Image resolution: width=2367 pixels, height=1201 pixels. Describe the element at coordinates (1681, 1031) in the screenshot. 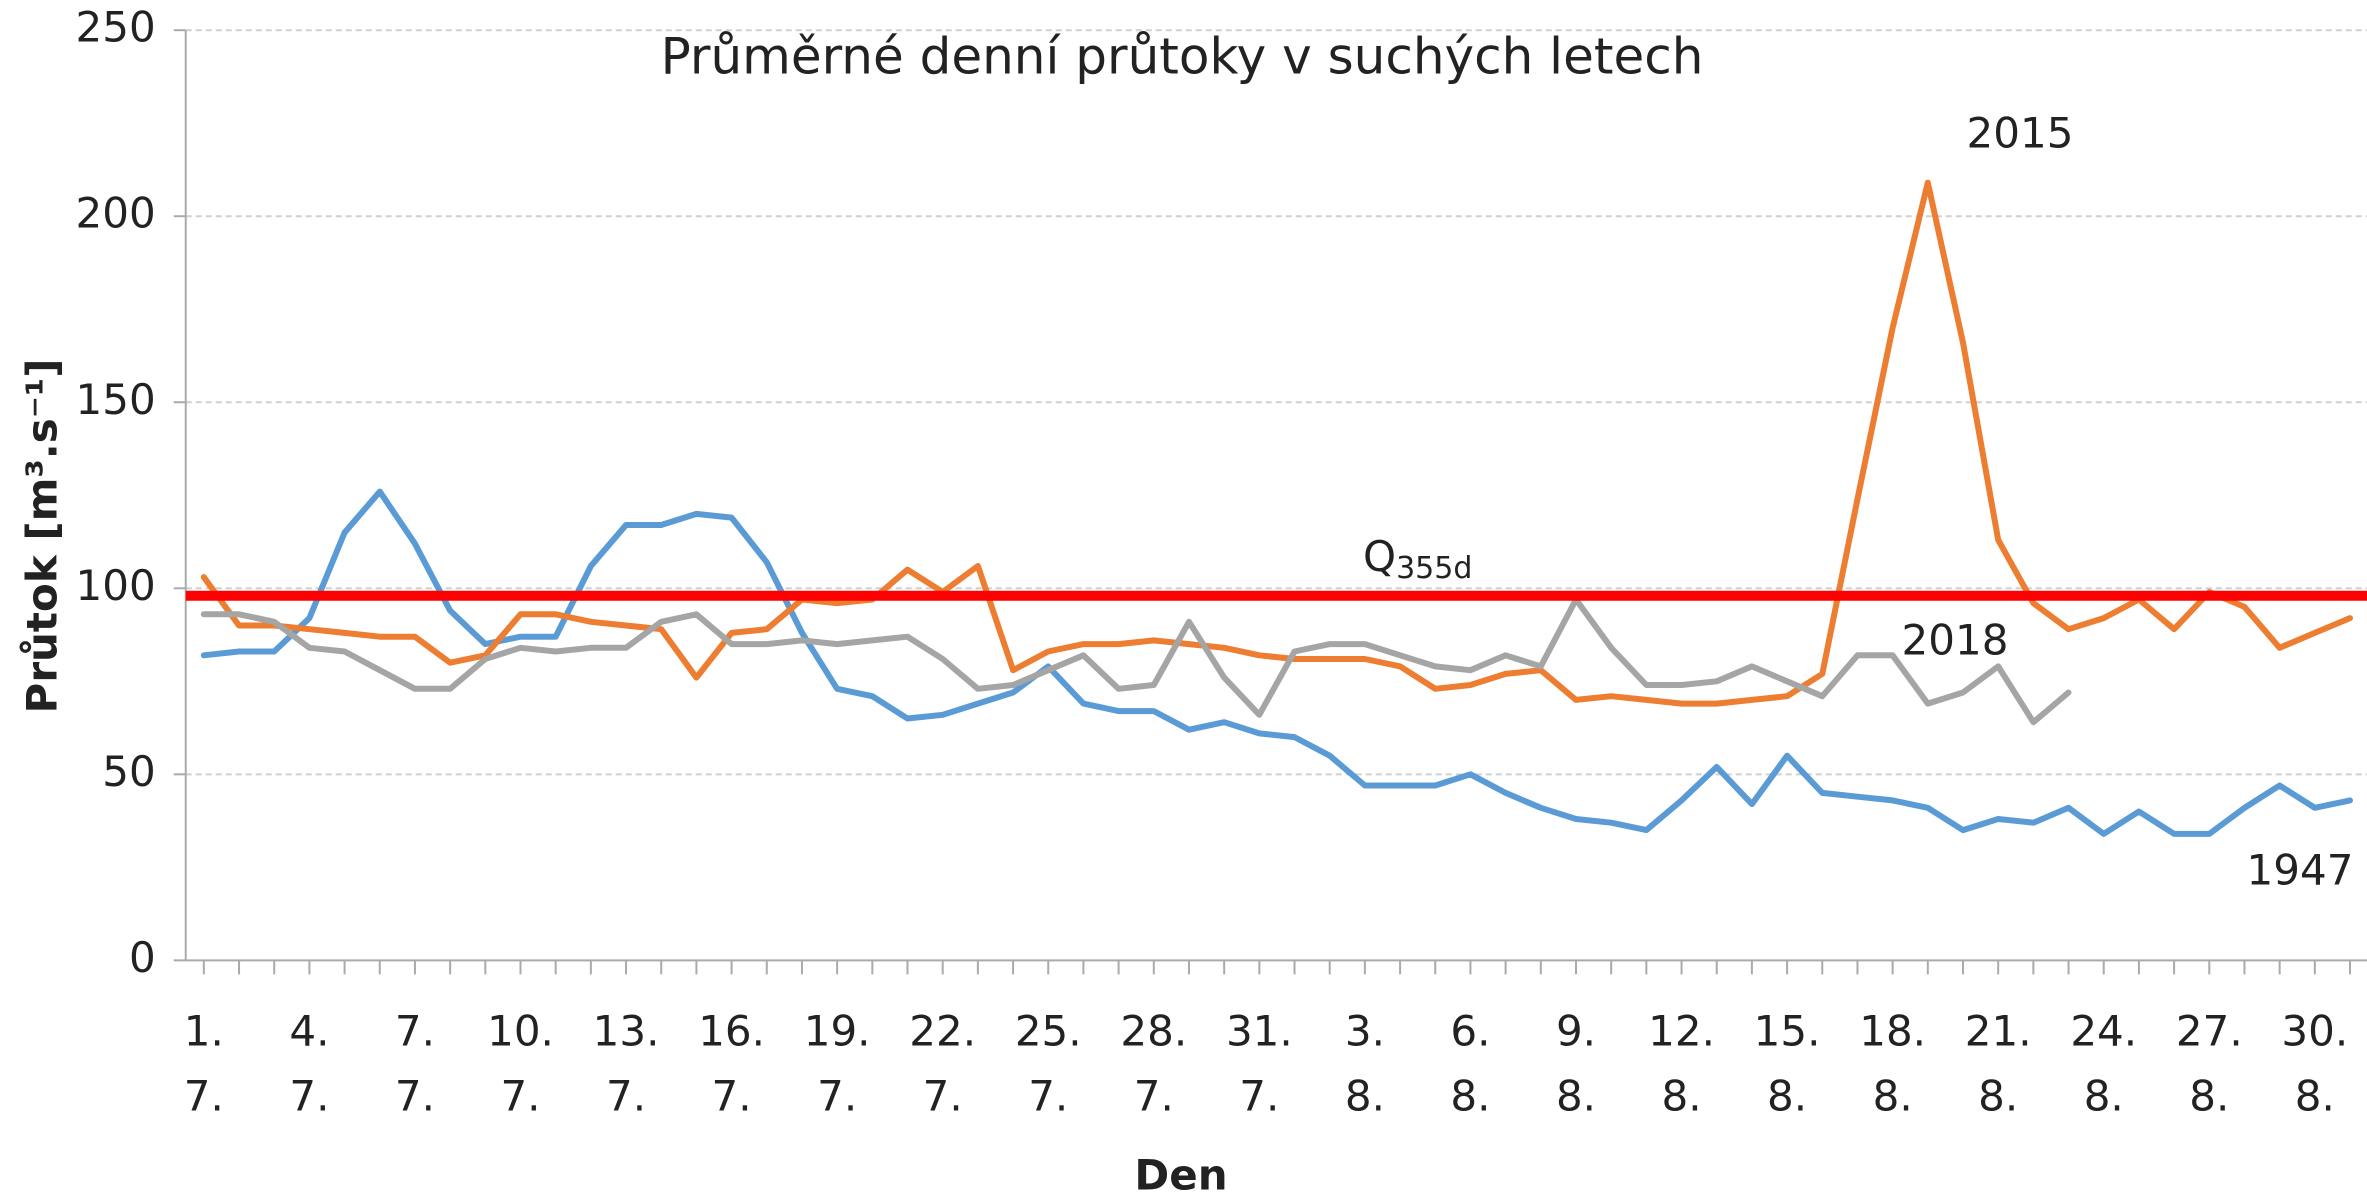

I see `x-tick-label: 12.` at that location.